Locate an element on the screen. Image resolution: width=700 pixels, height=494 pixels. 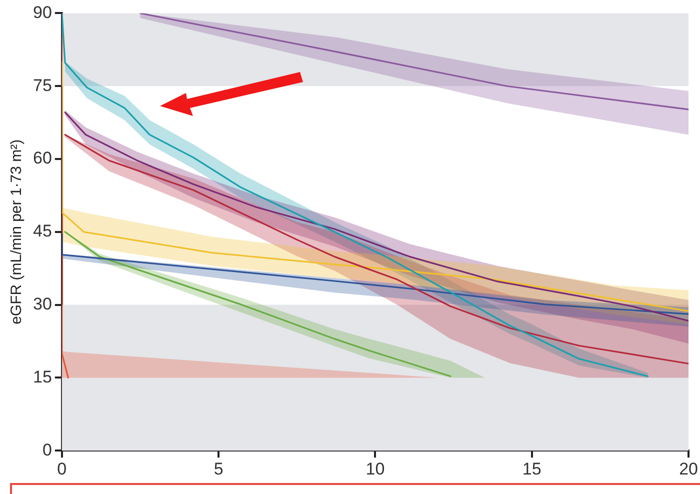
y-tick-label: 45 is located at coordinates (42, 231).